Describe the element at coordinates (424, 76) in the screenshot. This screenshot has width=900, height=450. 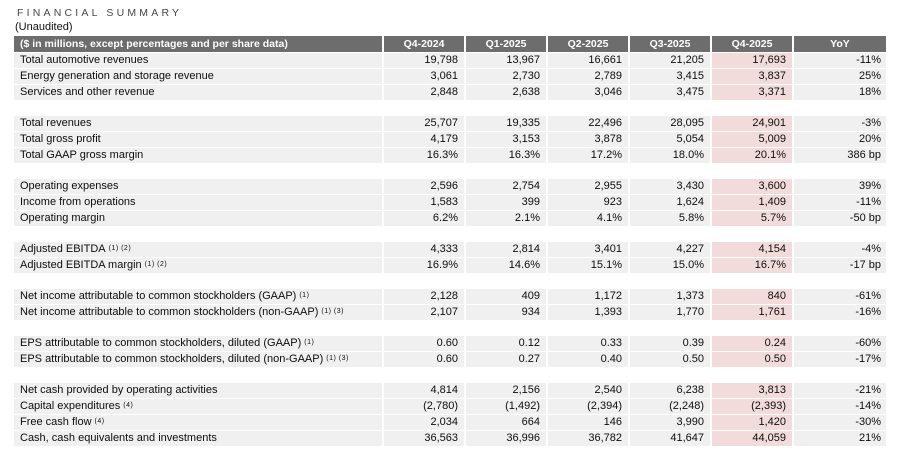
I see `value-cell: 3,061` at that location.